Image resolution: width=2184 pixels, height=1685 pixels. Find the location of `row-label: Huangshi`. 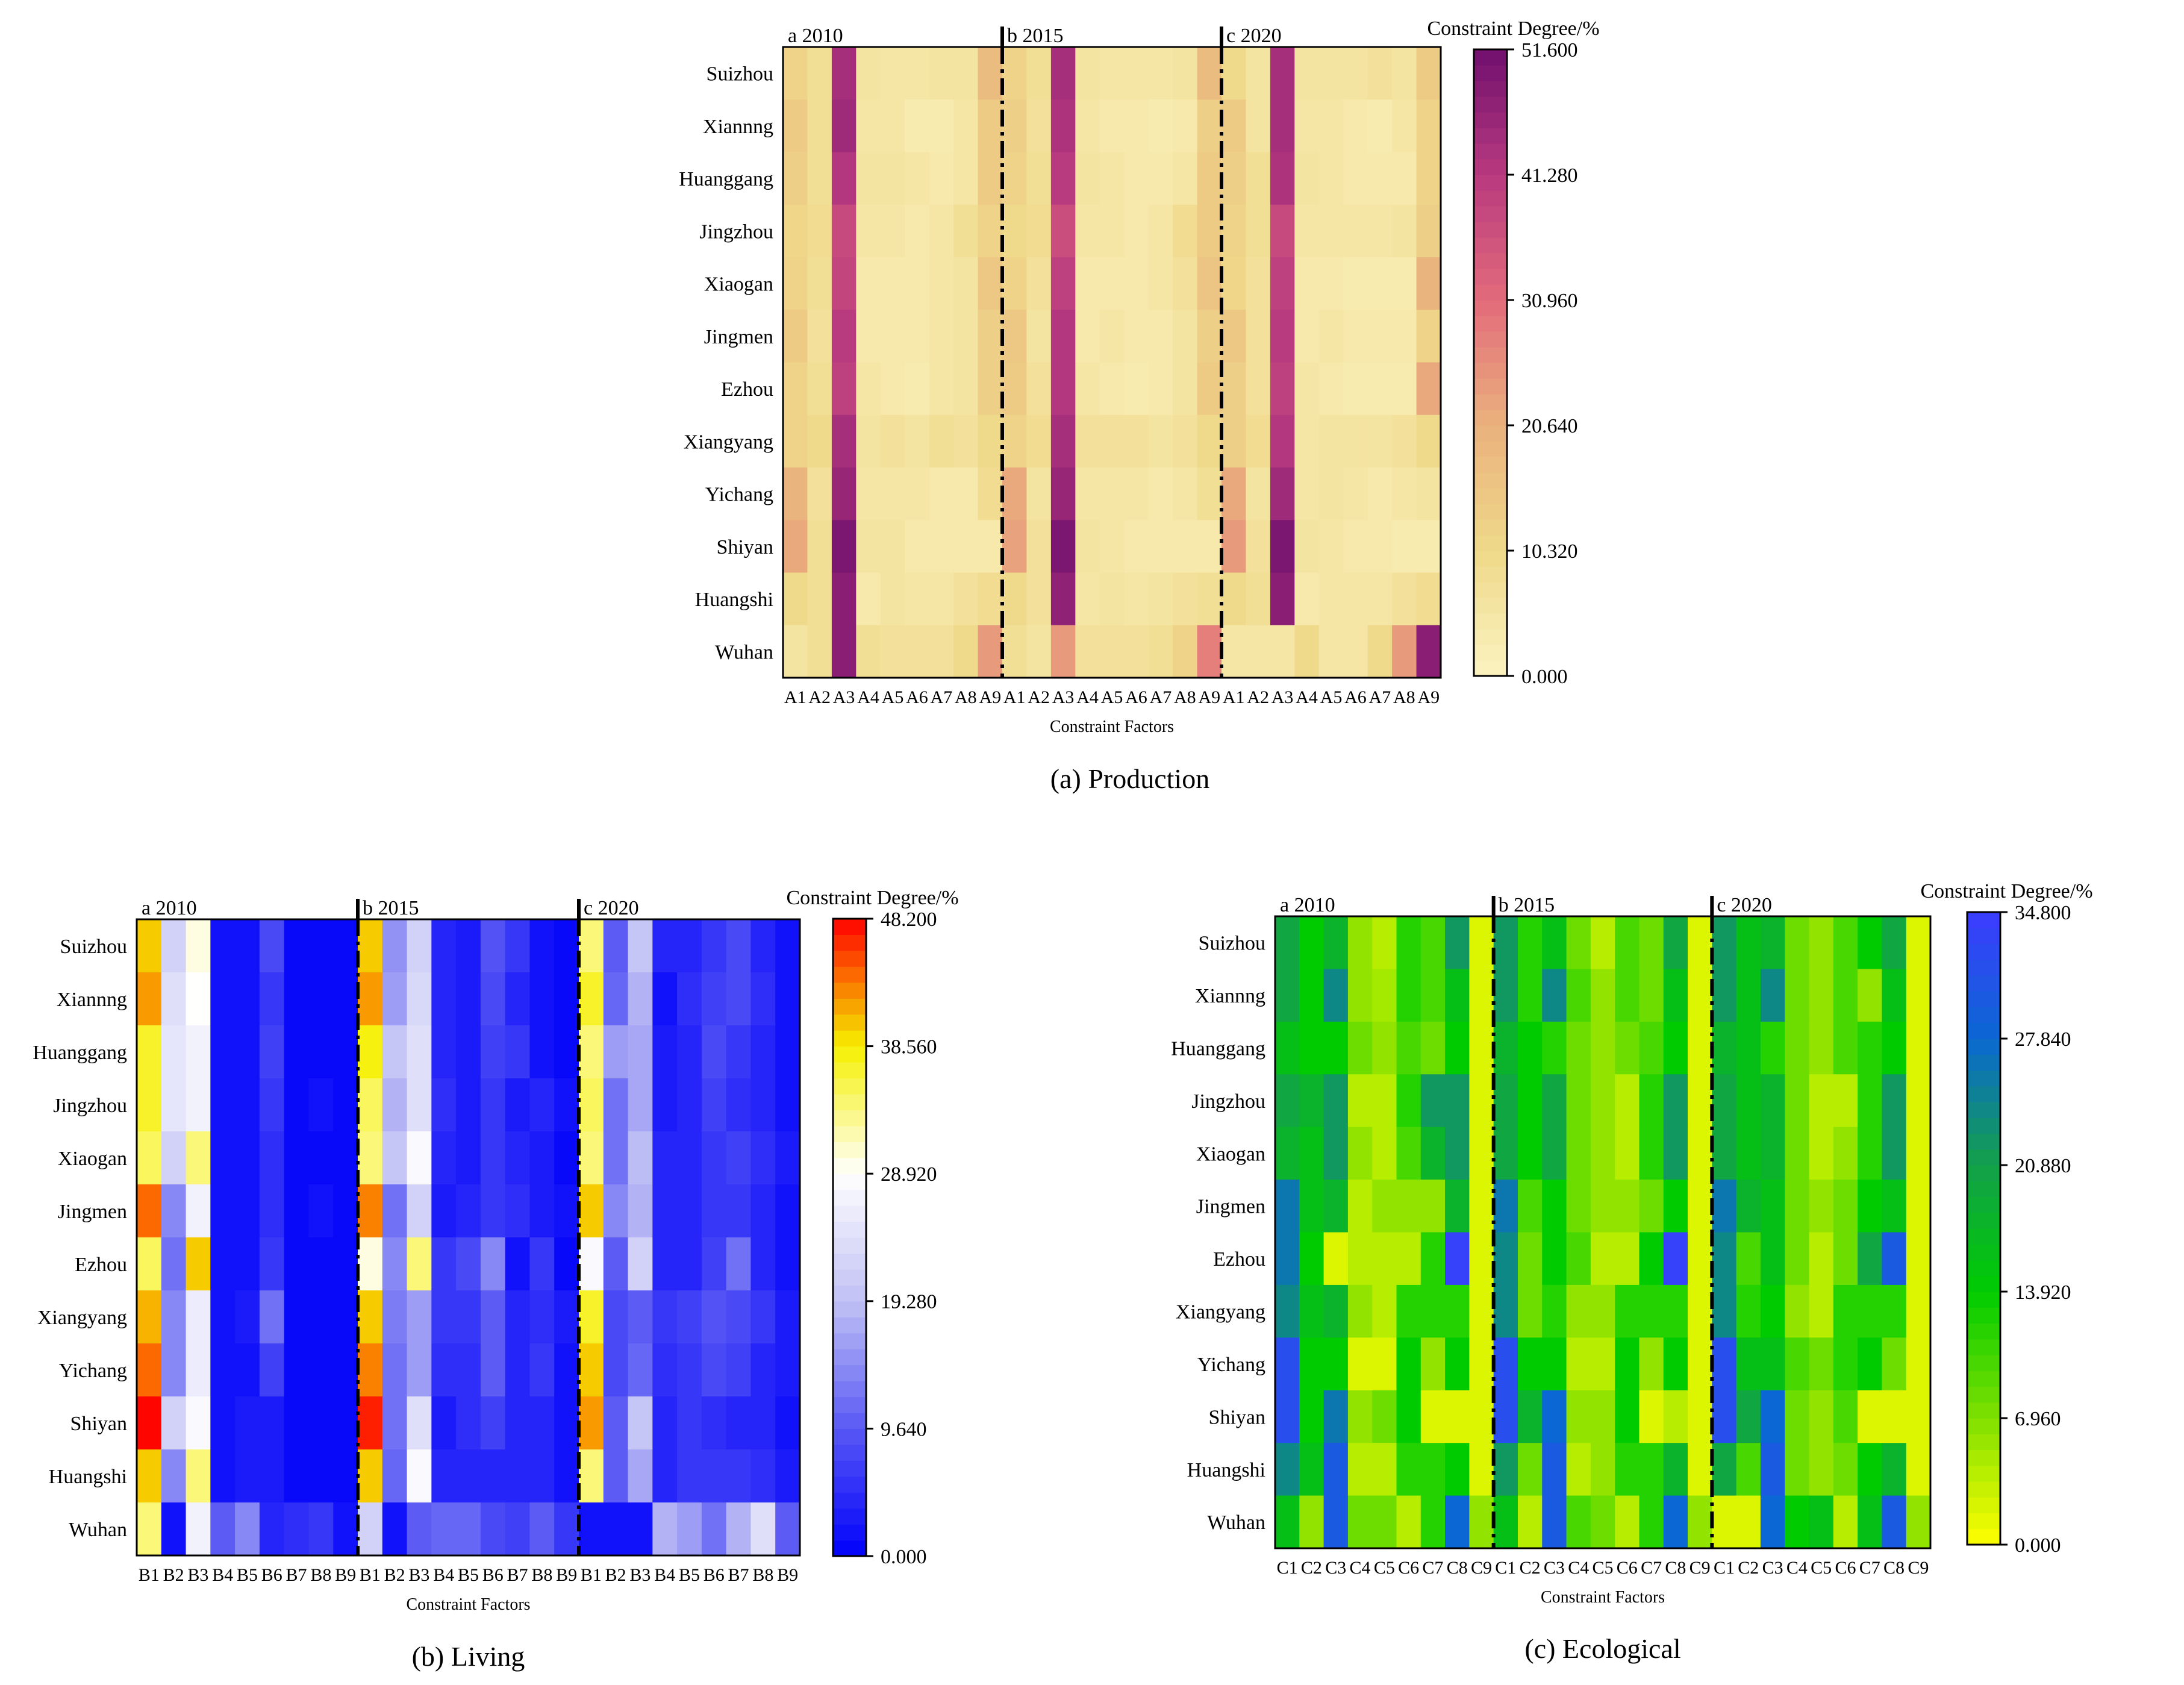

row-label: Huangshi is located at coordinates (734, 600).